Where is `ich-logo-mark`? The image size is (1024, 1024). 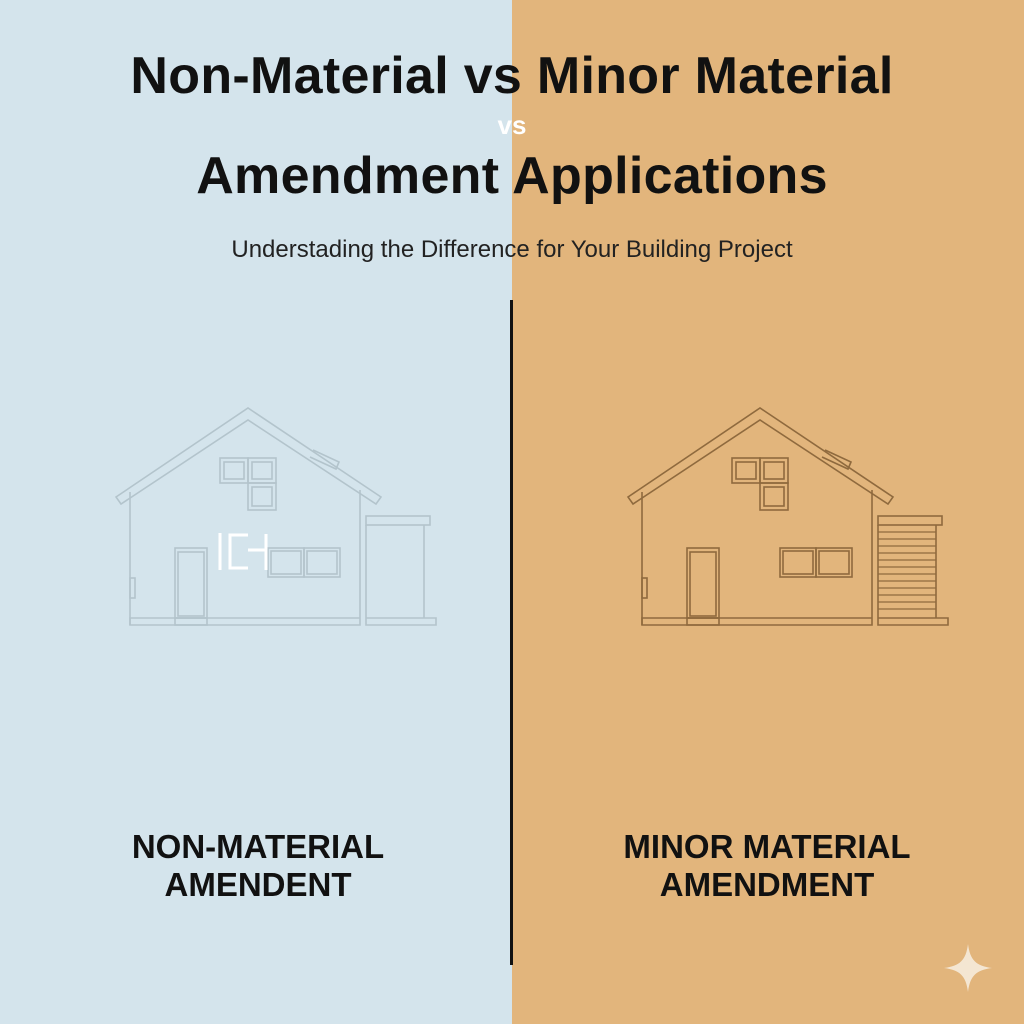 ich-logo-mark is located at coordinates (243, 551).